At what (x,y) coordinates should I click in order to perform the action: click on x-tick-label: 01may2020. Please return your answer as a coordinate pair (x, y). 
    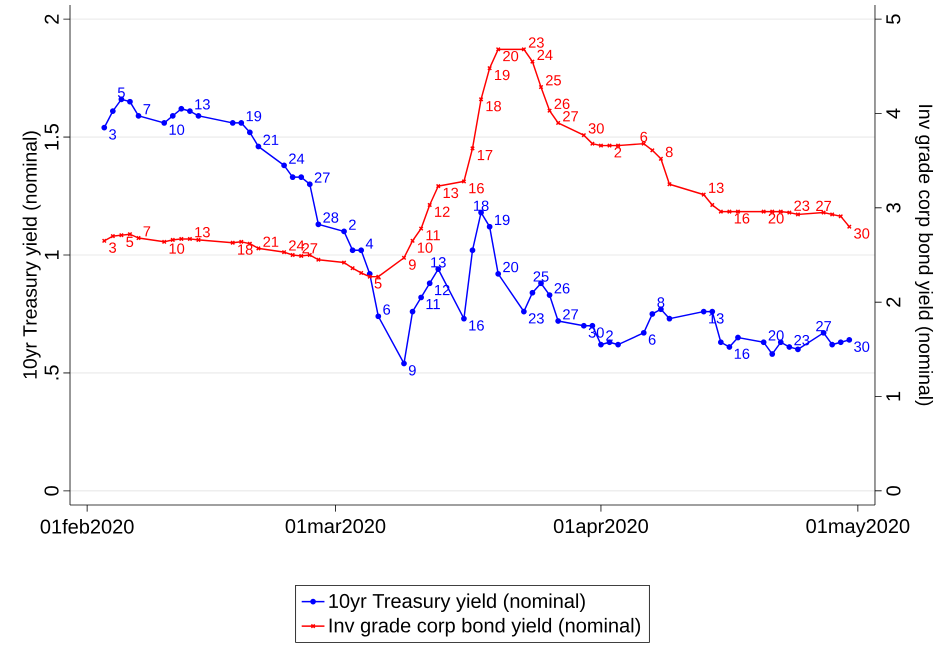
    Looking at the image, I should click on (858, 528).